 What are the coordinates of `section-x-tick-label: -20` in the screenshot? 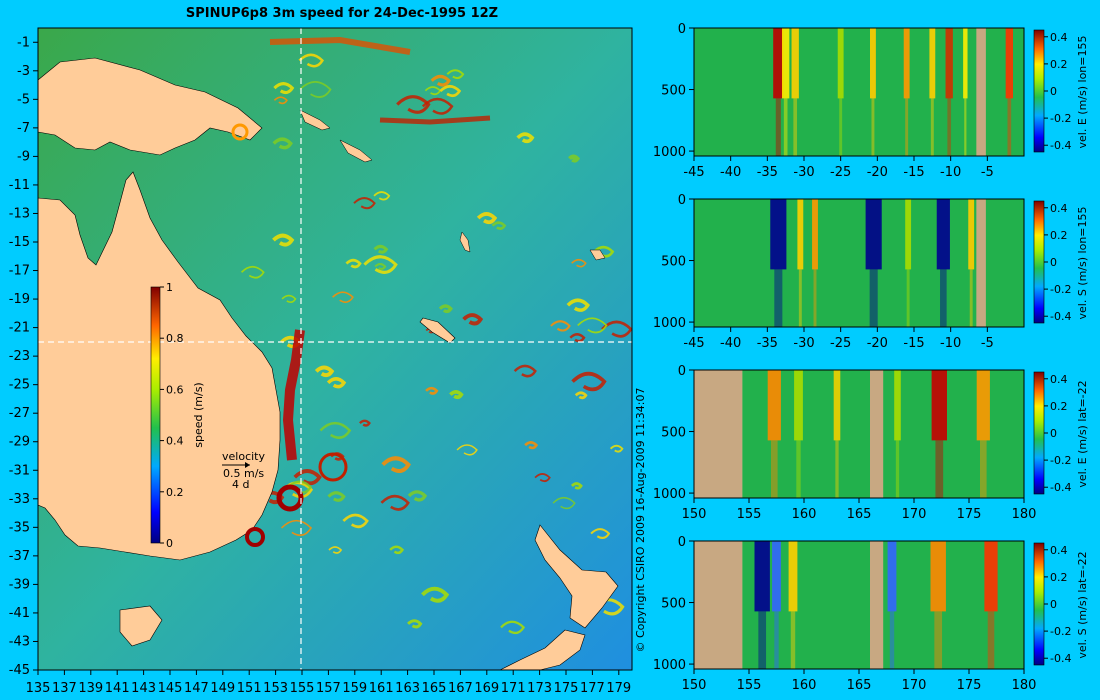 It's located at (877, 343).